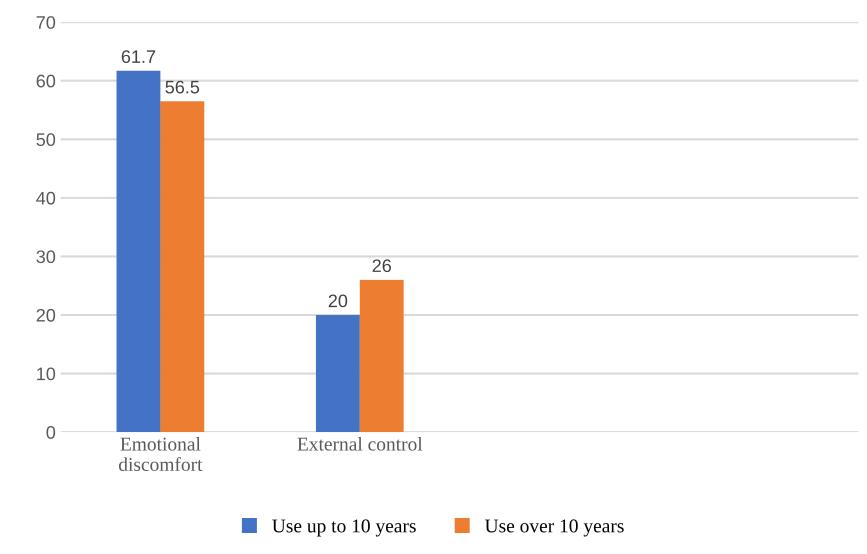 This screenshot has width=867, height=554. I want to click on y-tick-label: 10, so click(46, 373).